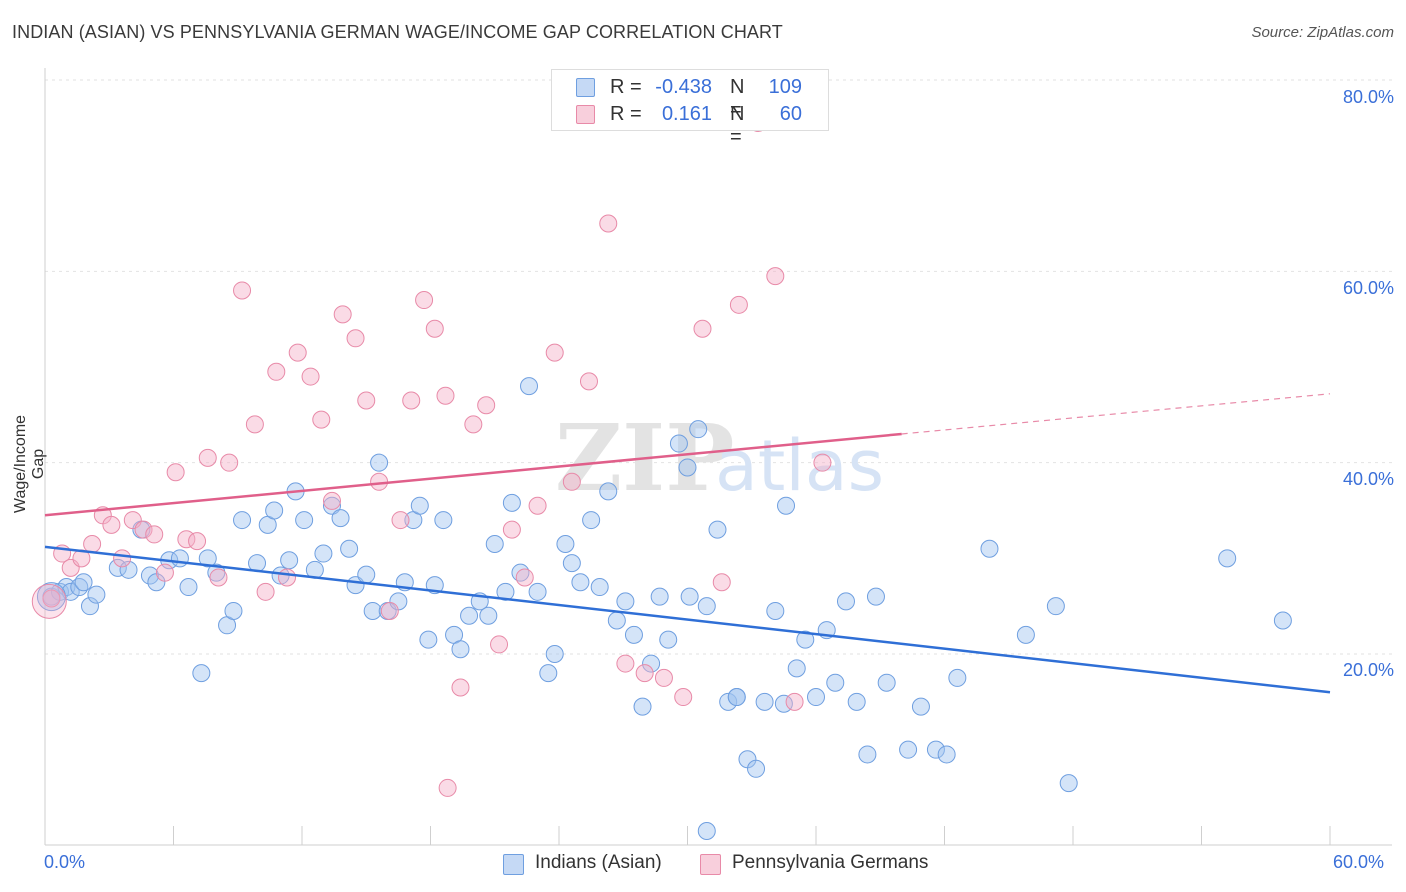  Describe the element at coordinates (1359, 862) in the screenshot. I see `x-tick-label: 60.0%` at that location.